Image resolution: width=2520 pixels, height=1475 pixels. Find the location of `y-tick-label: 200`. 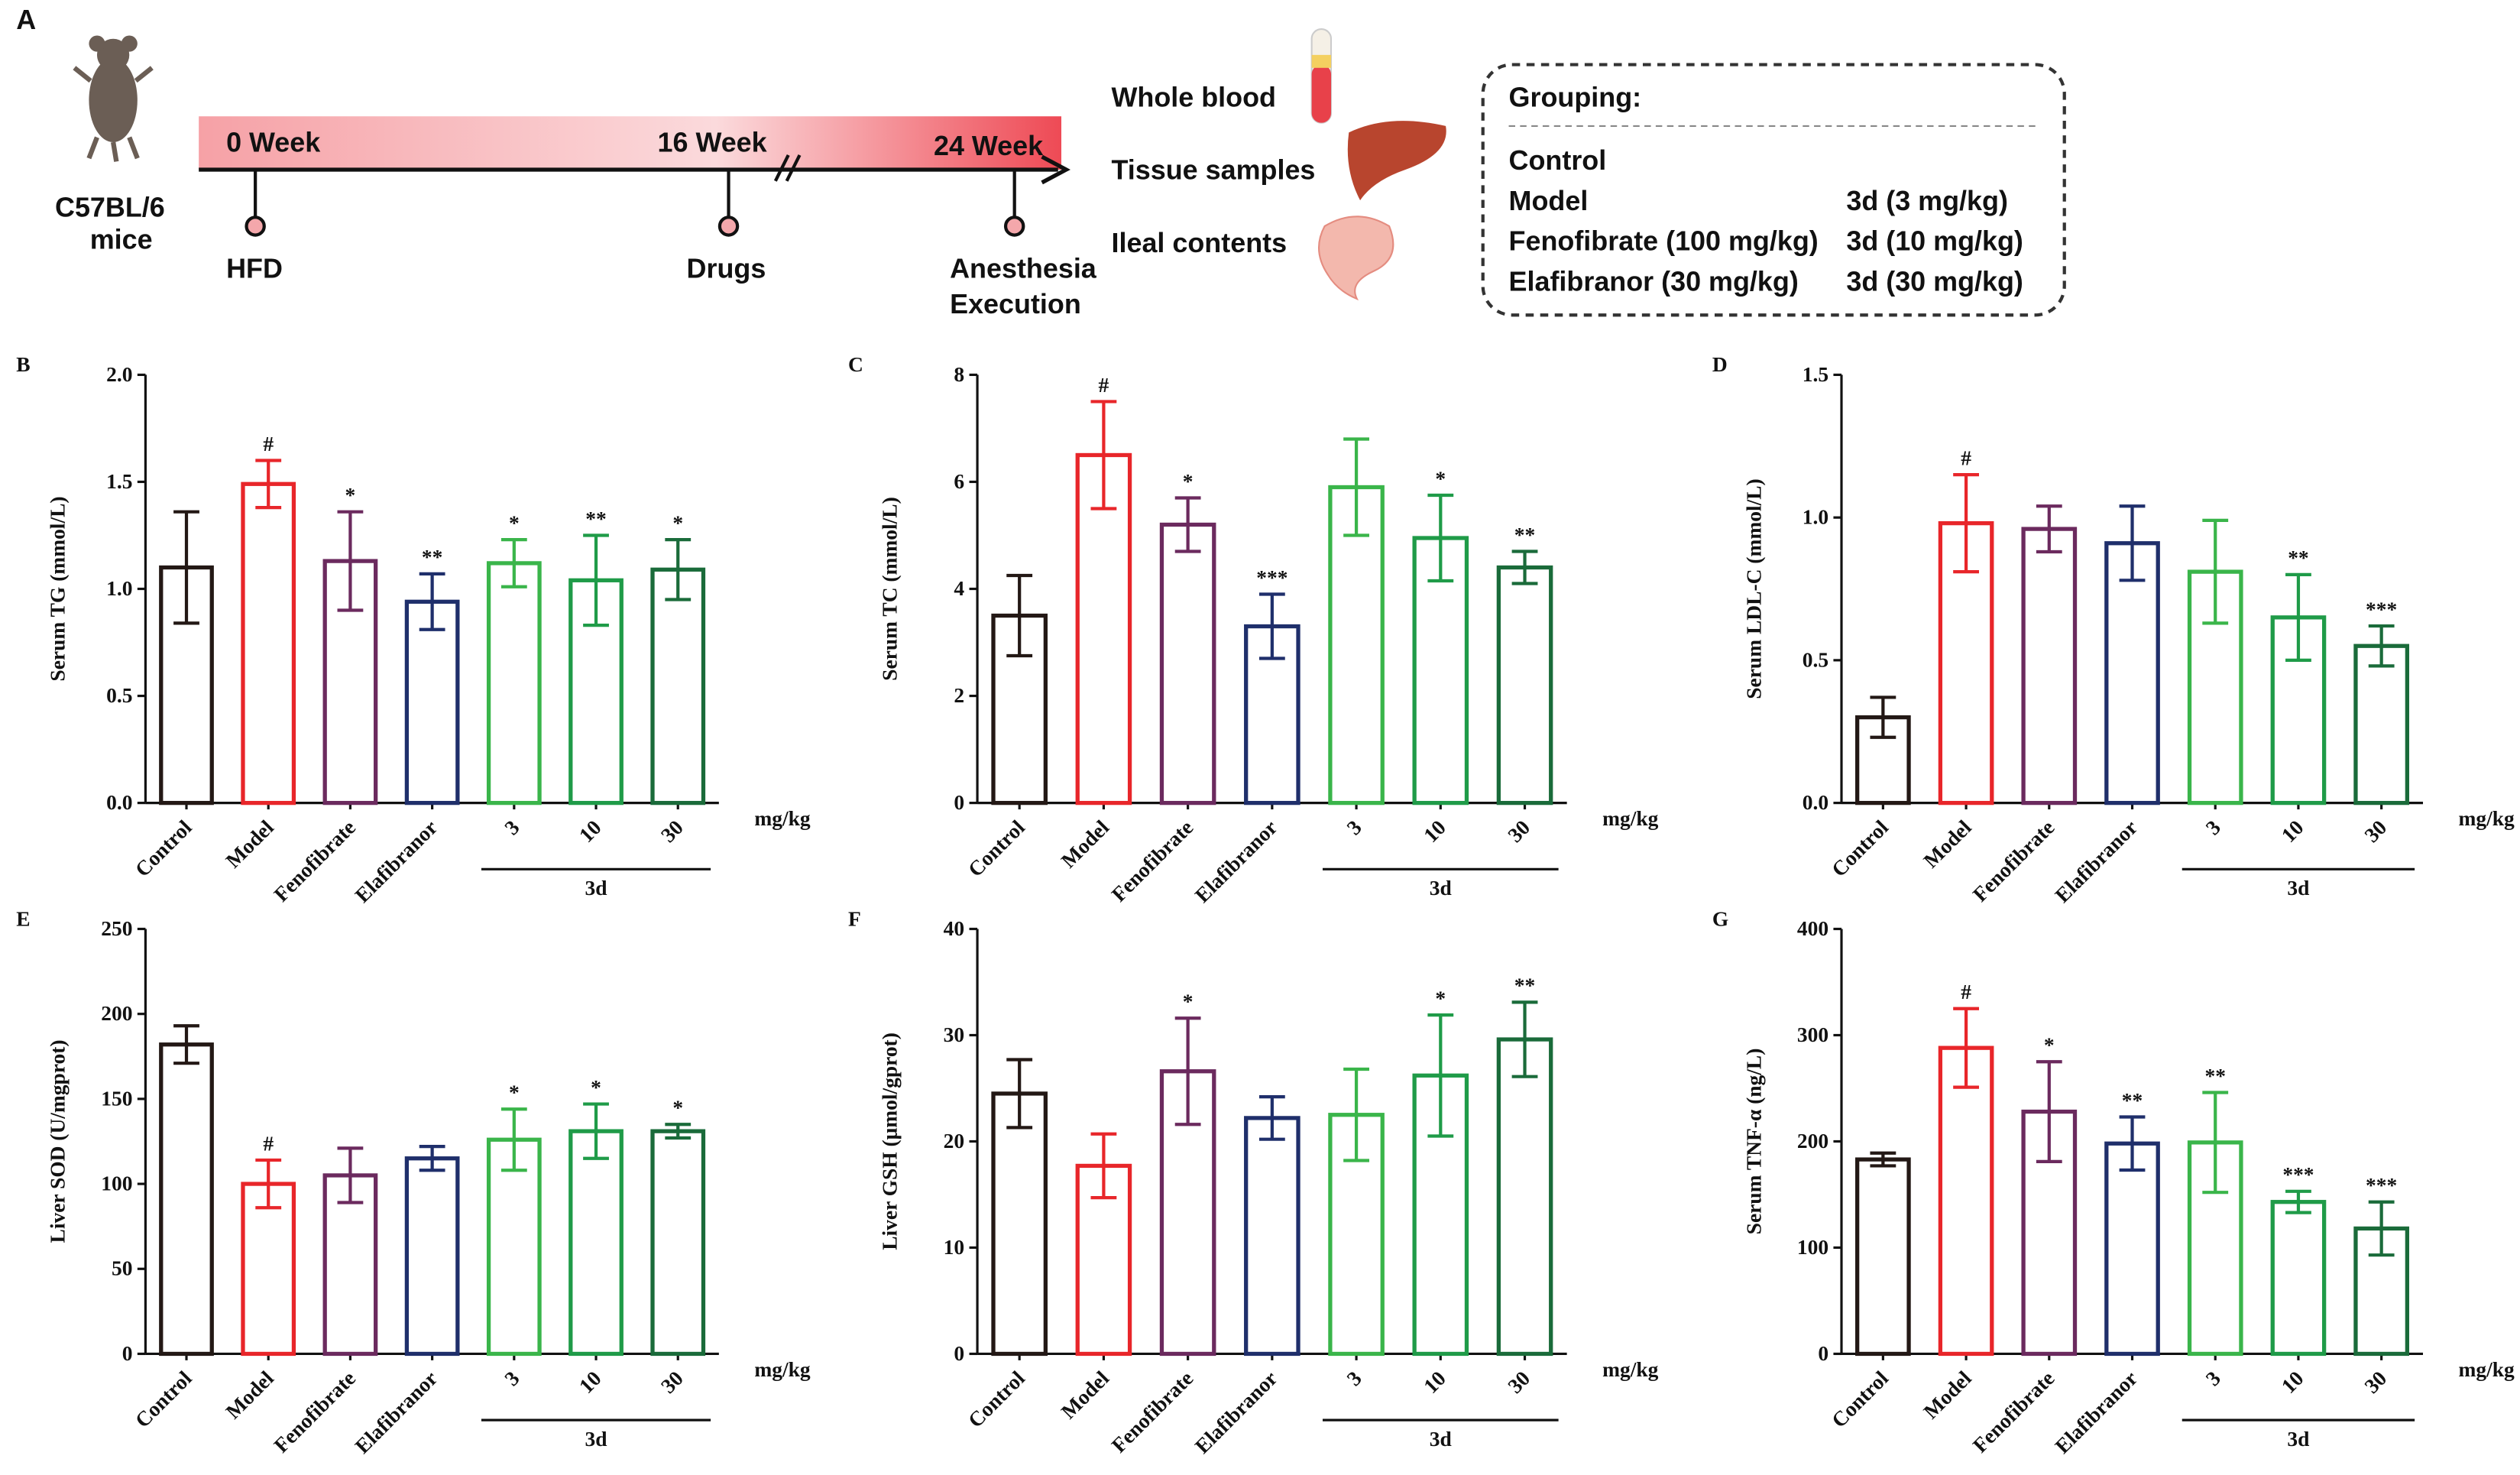

y-tick-label: 200 is located at coordinates (116, 1013).